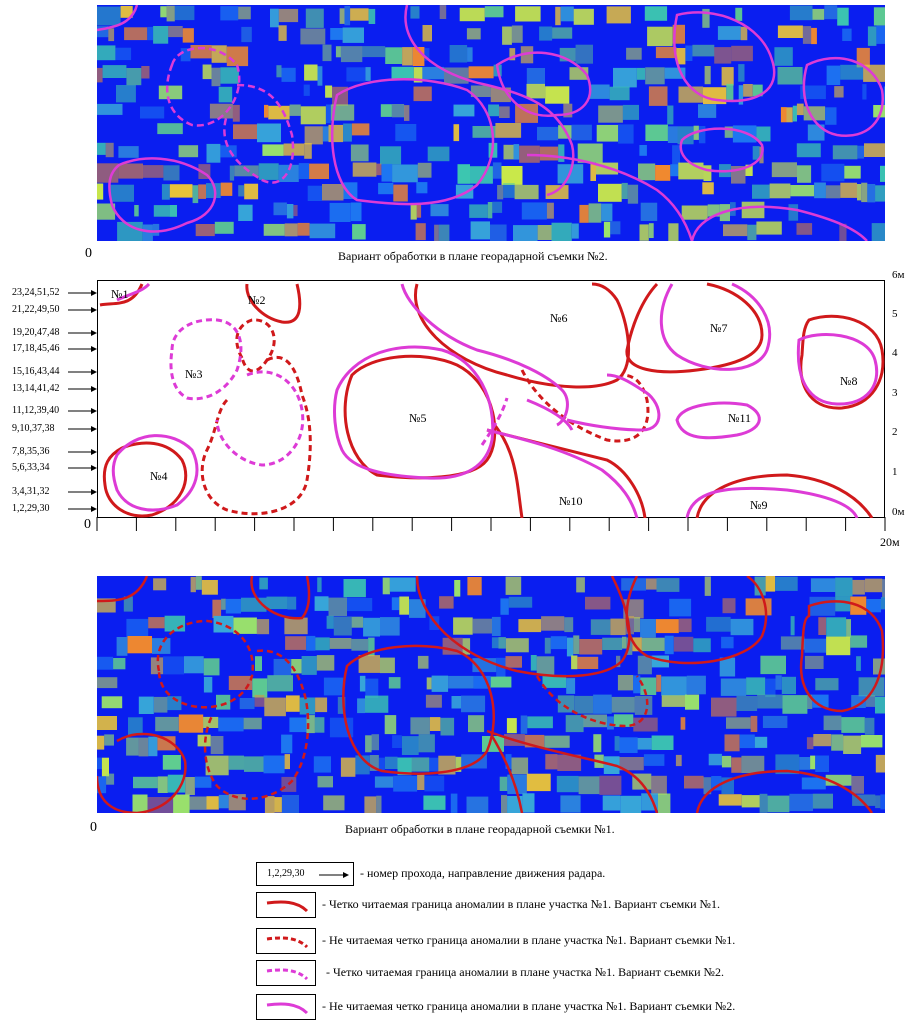  I want to click on legend-pass-example: 1,2,29,30, so click(286, 873).